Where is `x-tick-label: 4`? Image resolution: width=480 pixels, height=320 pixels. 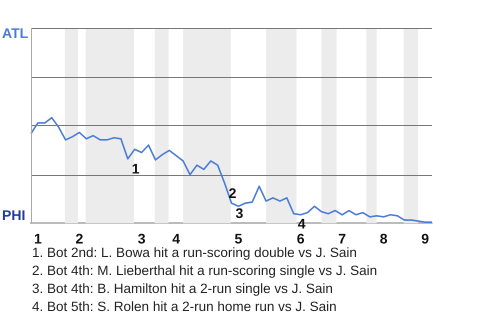 x-tick-label: 4 is located at coordinates (176, 238).